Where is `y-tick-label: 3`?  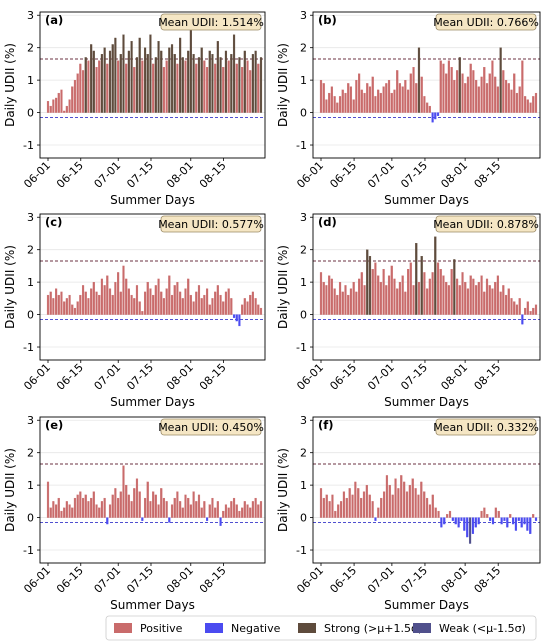
y-tick-label: 3 is located at coordinates (30, 15).